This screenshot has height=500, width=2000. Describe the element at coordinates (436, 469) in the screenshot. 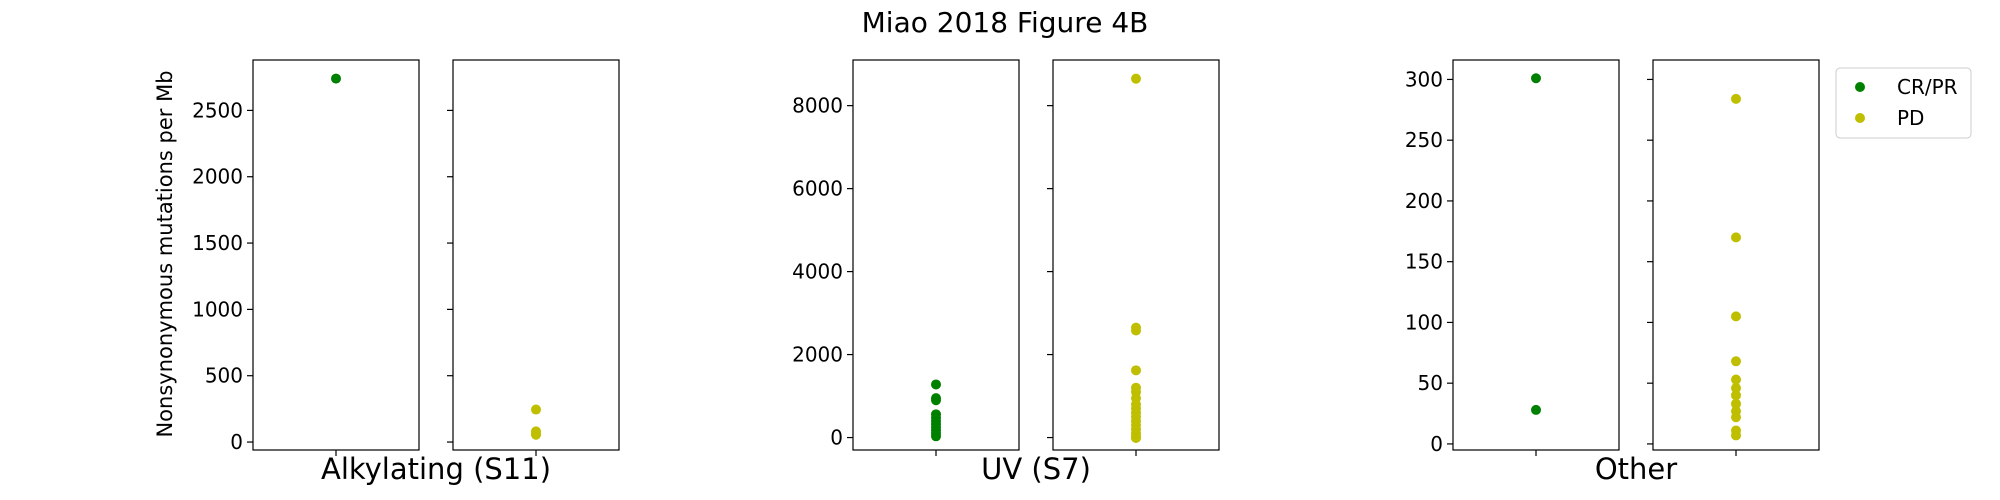

I see `group-label-alkylating-s11: Alkylating (S11)` at that location.